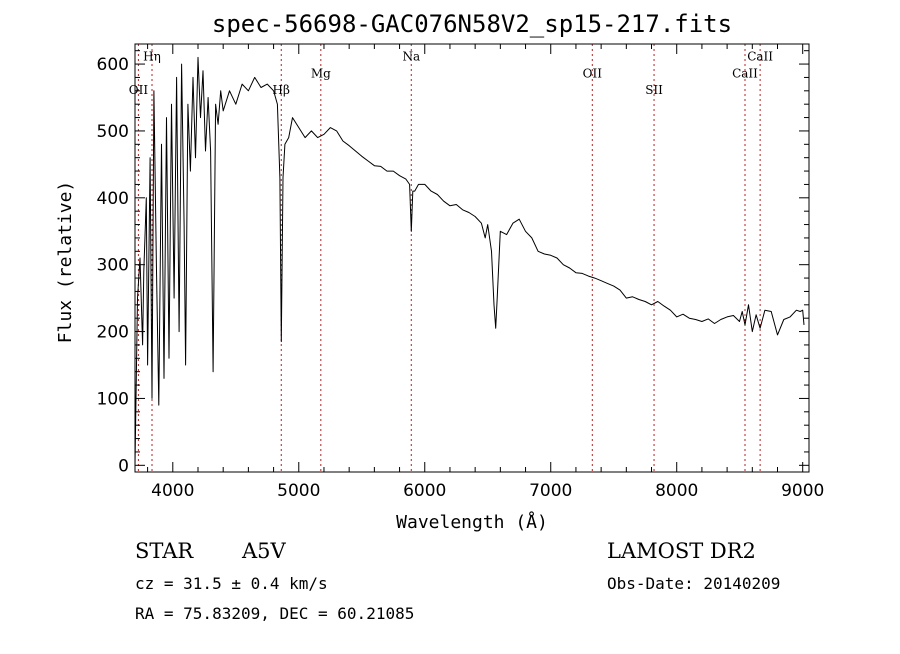 This screenshot has height=654, width=900. Describe the element at coordinates (745, 73) in the screenshot. I see `line-marker-label-7: CaII` at that location.